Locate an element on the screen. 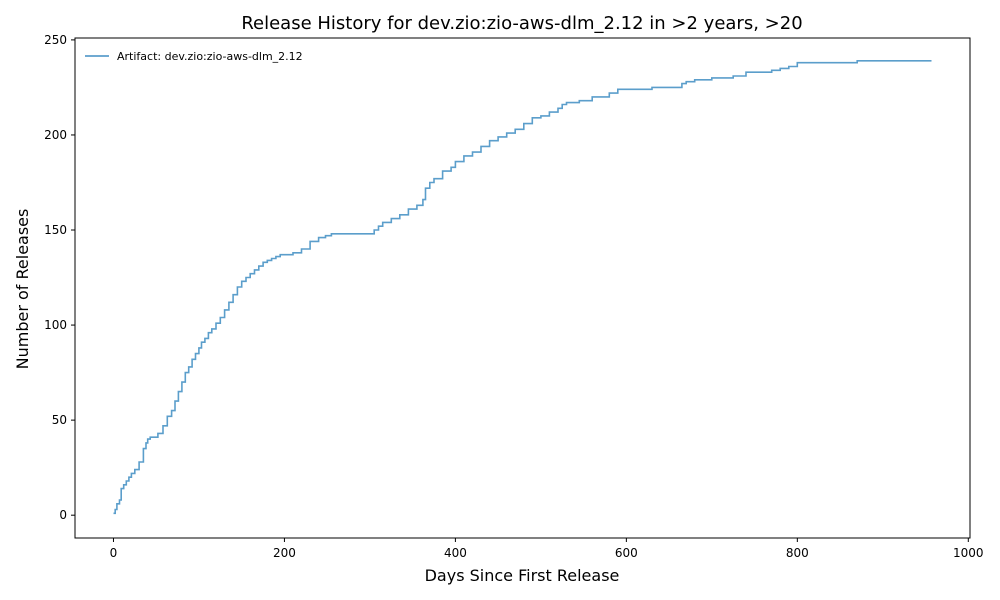 This screenshot has width=1000, height=600. y-tick-label: 150 is located at coordinates (55, 230).